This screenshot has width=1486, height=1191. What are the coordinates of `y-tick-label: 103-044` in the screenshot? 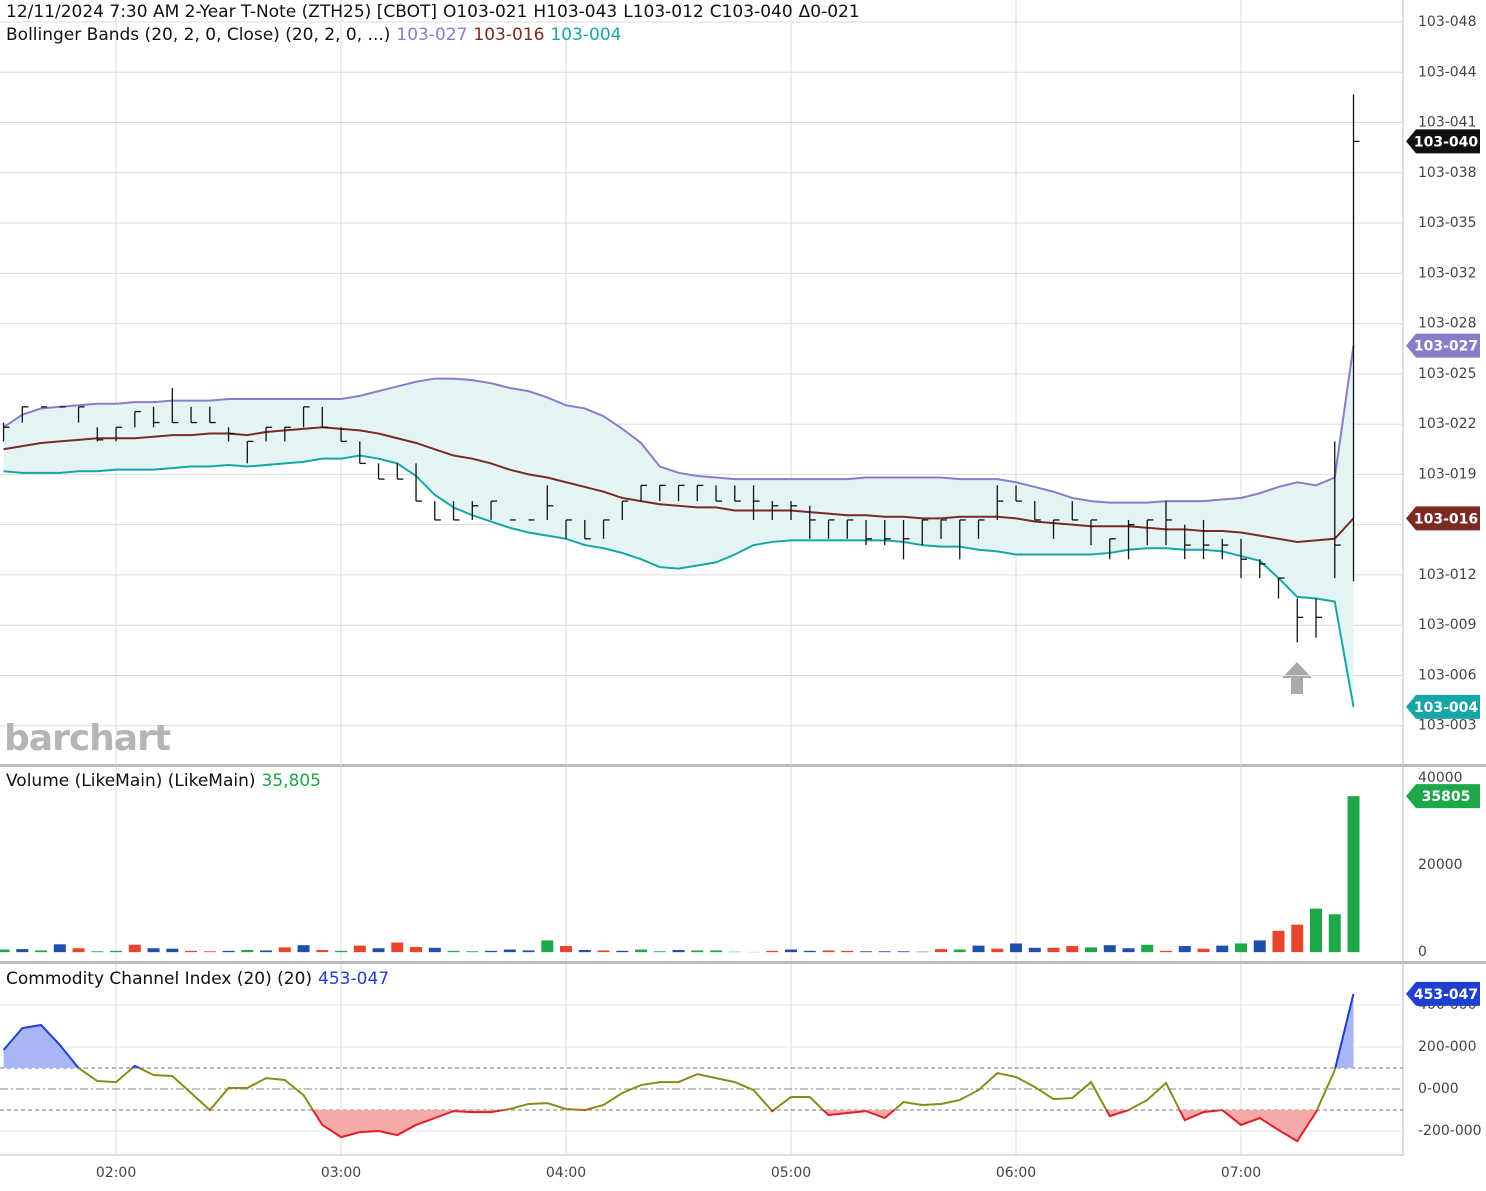 It's located at (1447, 72).